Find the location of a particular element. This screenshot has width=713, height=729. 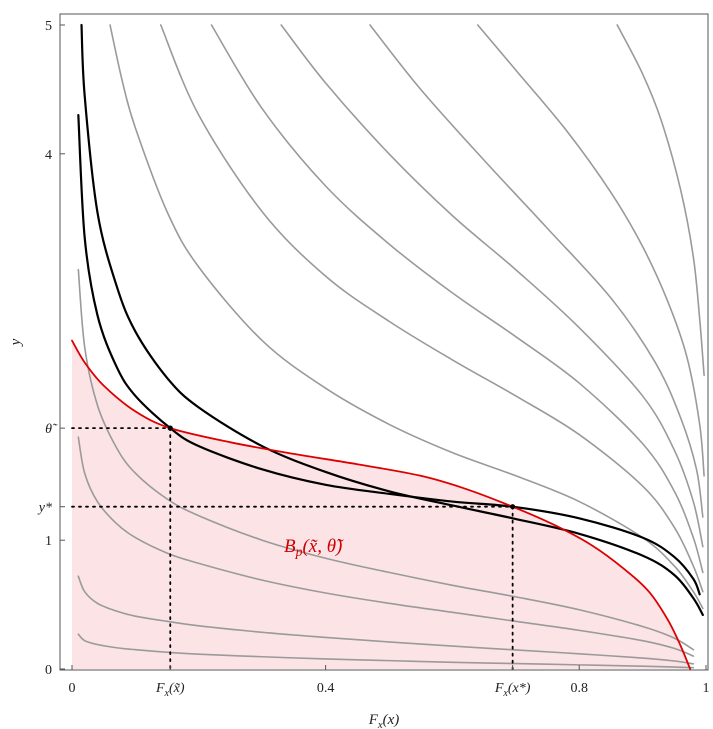

x-tick-label-2: 0.4 is located at coordinates (326, 688).